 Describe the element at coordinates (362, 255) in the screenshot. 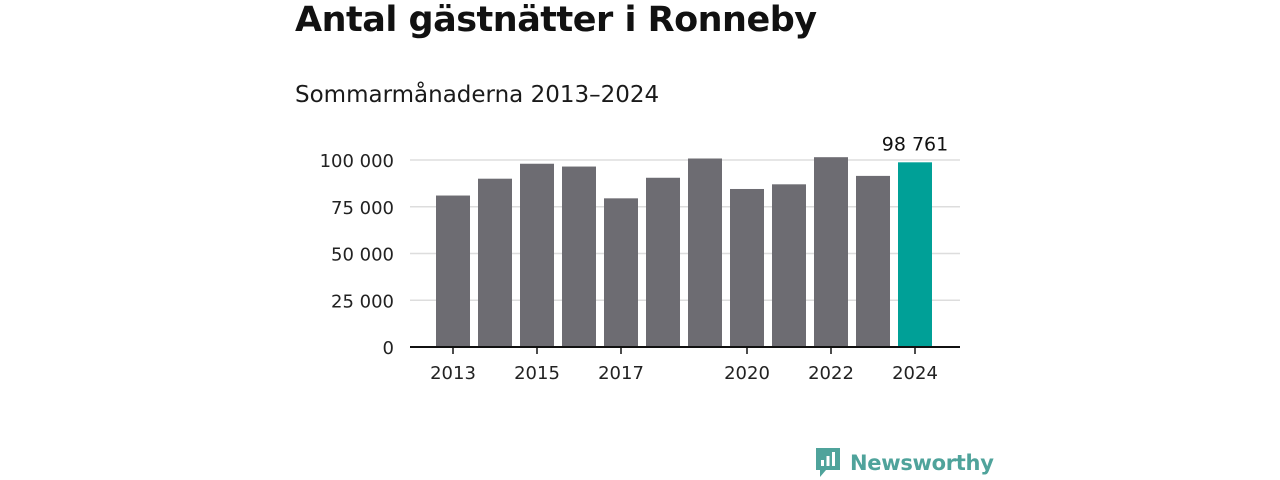

I see `y-tick-label: 50 000` at that location.